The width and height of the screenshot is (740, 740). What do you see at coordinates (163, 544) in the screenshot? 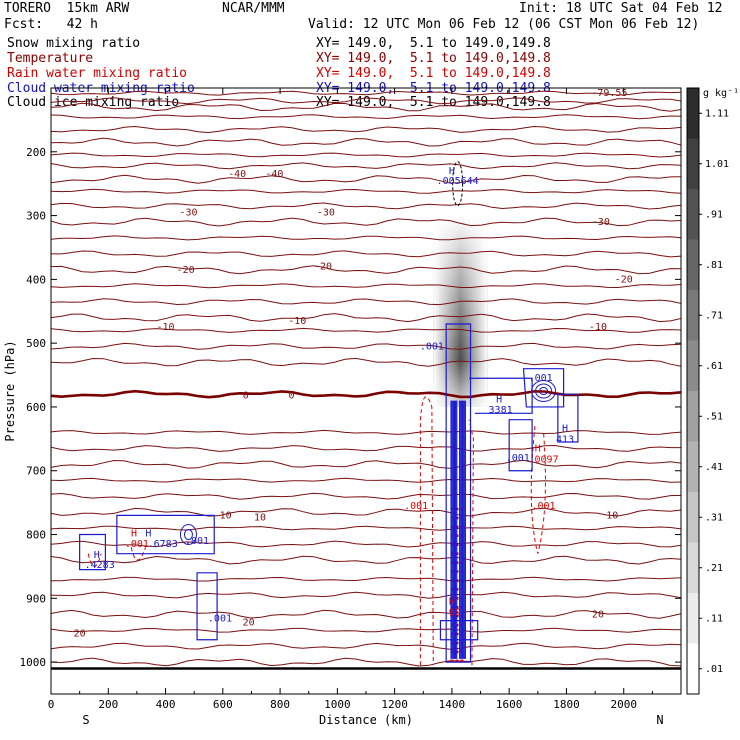
I see `cloud-water-label: .6783` at bounding box center [163, 544].